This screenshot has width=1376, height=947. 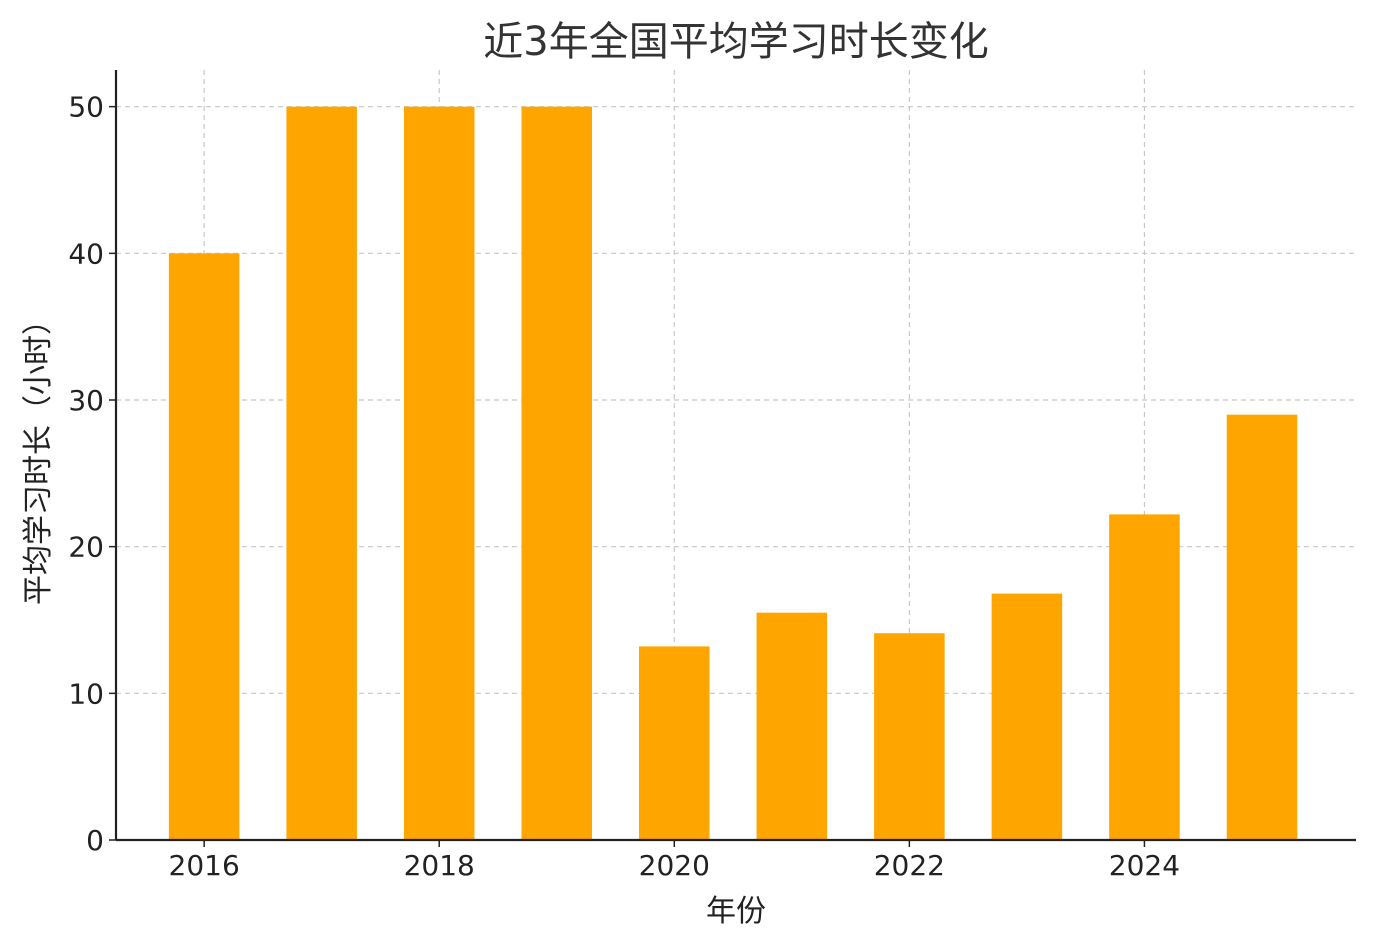 What do you see at coordinates (86, 693) in the screenshot?
I see `y-tick-label: 10` at bounding box center [86, 693].